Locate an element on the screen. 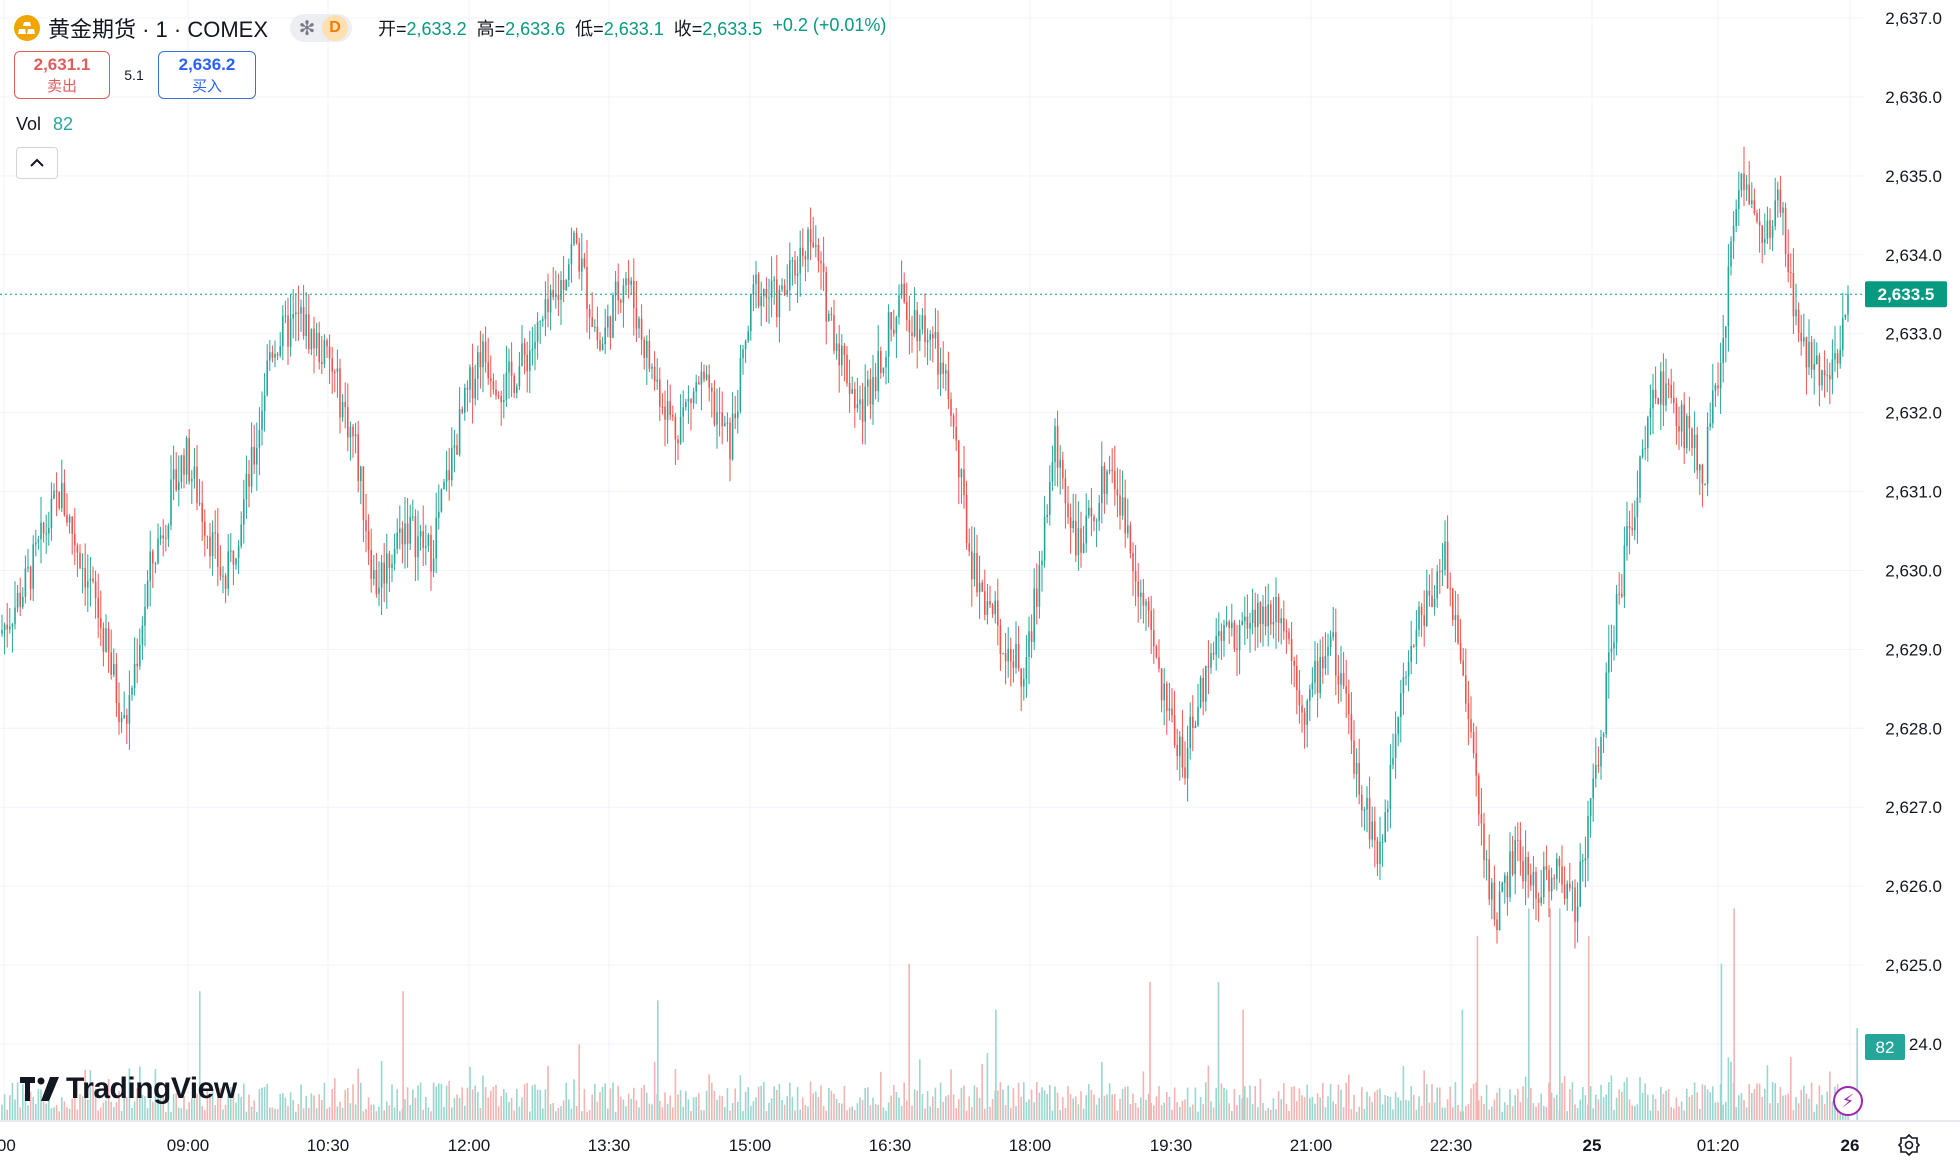 This screenshot has height=1170, width=1960. buy-price: 2,636.2 is located at coordinates (207, 64).